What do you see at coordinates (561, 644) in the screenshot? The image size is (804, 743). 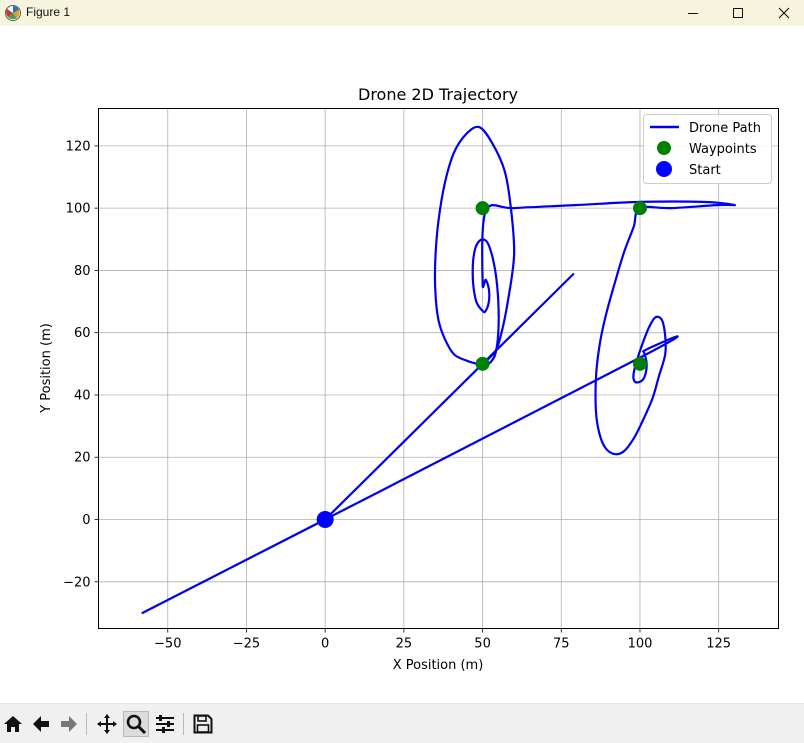 I see `x-tick-label: 75` at bounding box center [561, 644].